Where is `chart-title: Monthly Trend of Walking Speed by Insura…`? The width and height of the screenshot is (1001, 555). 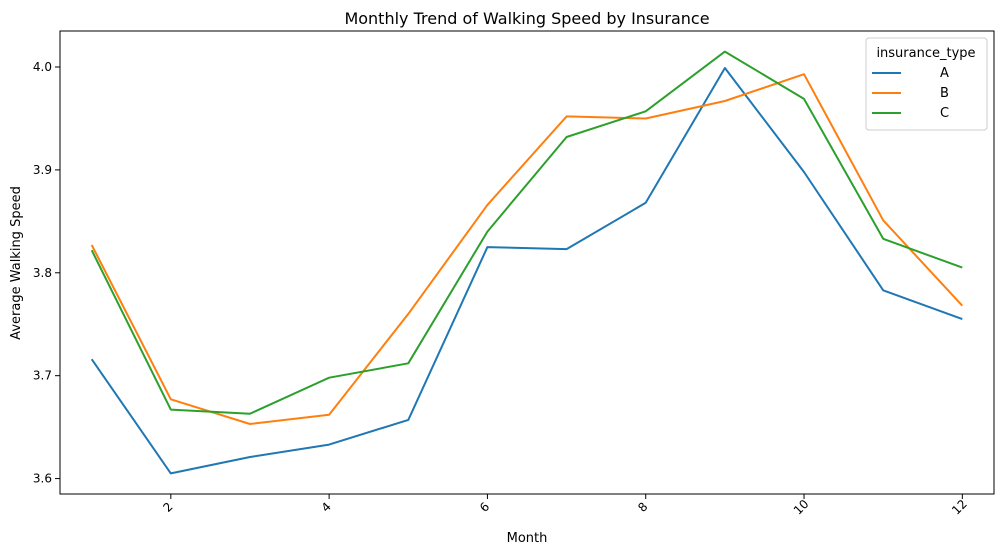 chart-title: Monthly Trend of Walking Speed by Insura… is located at coordinates (526, 18).